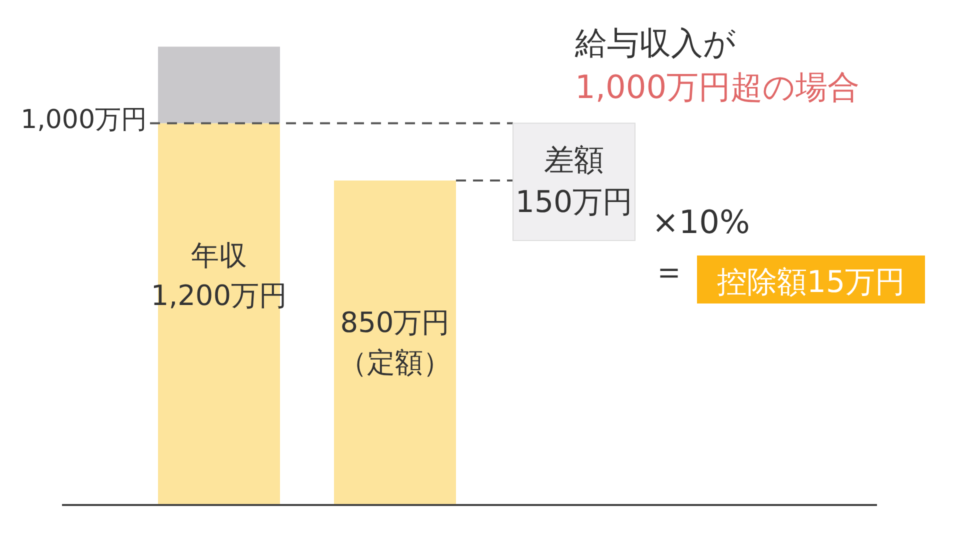 The width and height of the screenshot is (960, 540). I want to click on text: 差額 150万円, so click(574, 182).